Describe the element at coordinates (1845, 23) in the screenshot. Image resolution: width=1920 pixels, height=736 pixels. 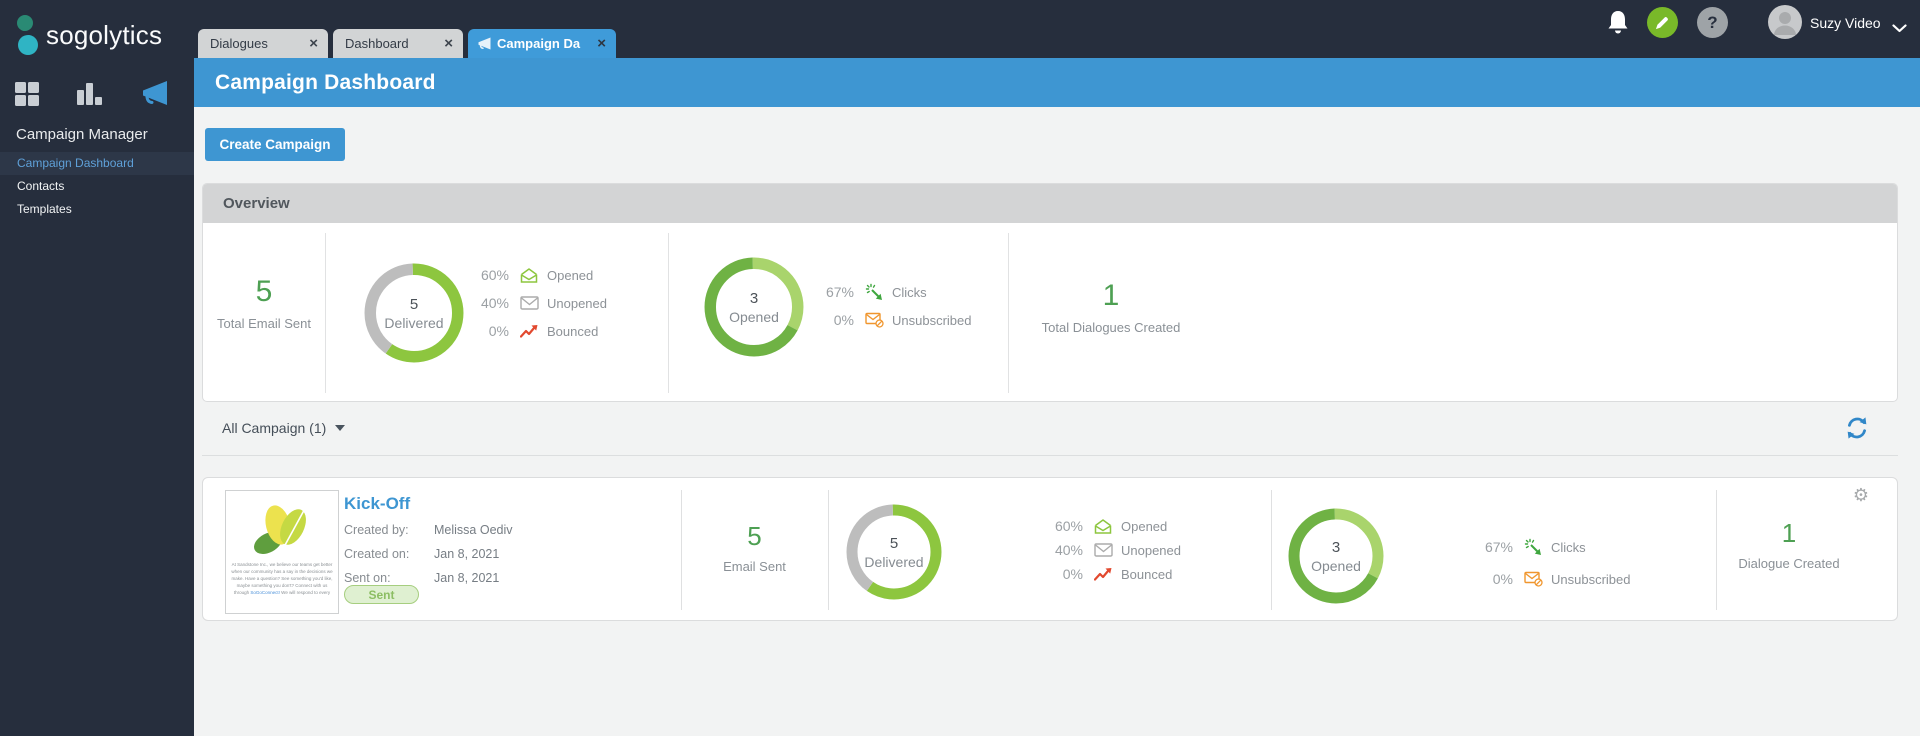
I see `user-name: Suzy Video` at that location.